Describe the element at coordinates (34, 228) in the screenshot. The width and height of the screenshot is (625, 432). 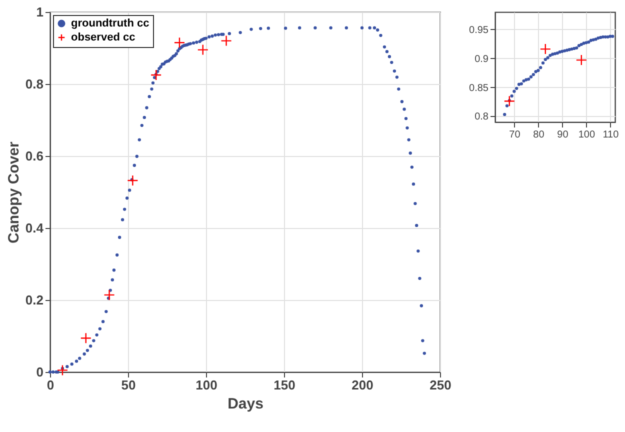
I see `y-tick-label: 0.4` at that location.